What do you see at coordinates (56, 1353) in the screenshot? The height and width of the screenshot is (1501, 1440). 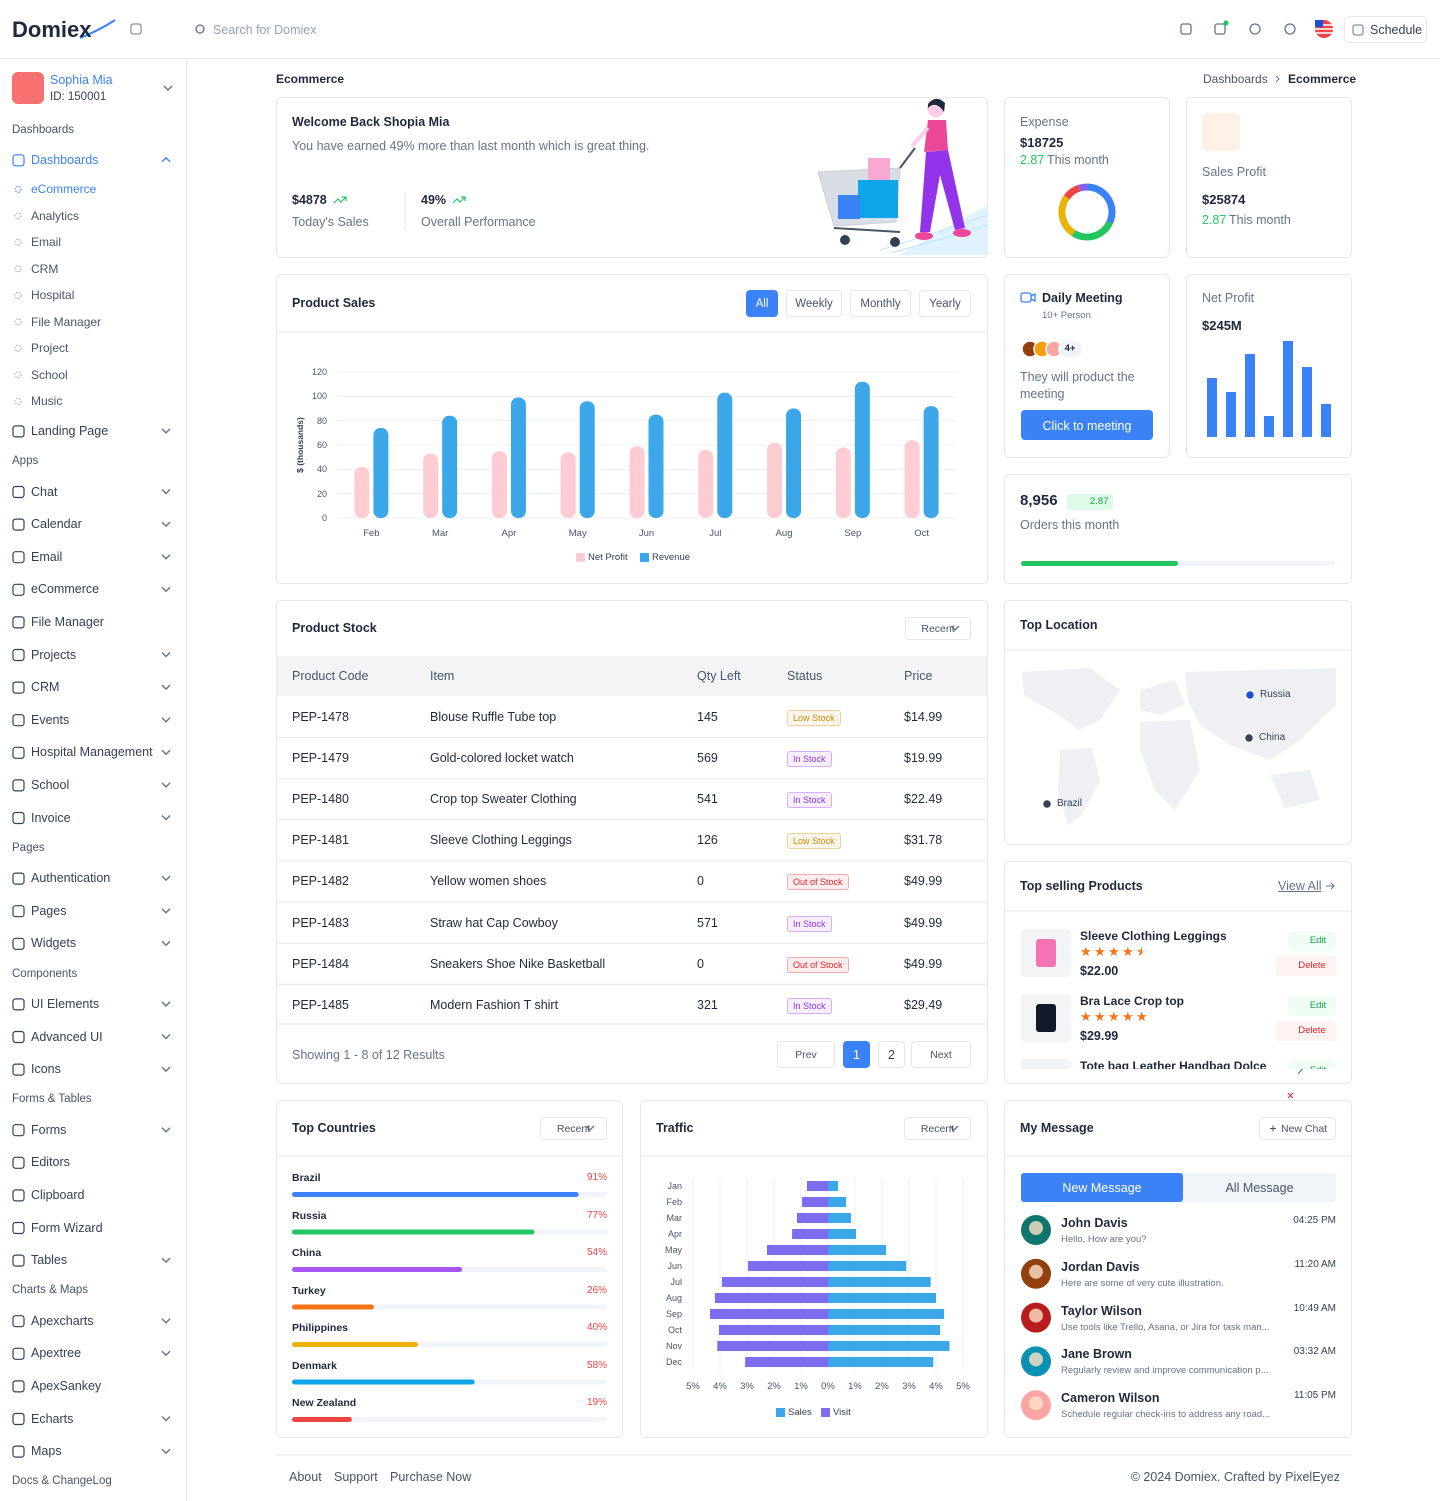 I see `sidebar-item: Apextree` at bounding box center [56, 1353].